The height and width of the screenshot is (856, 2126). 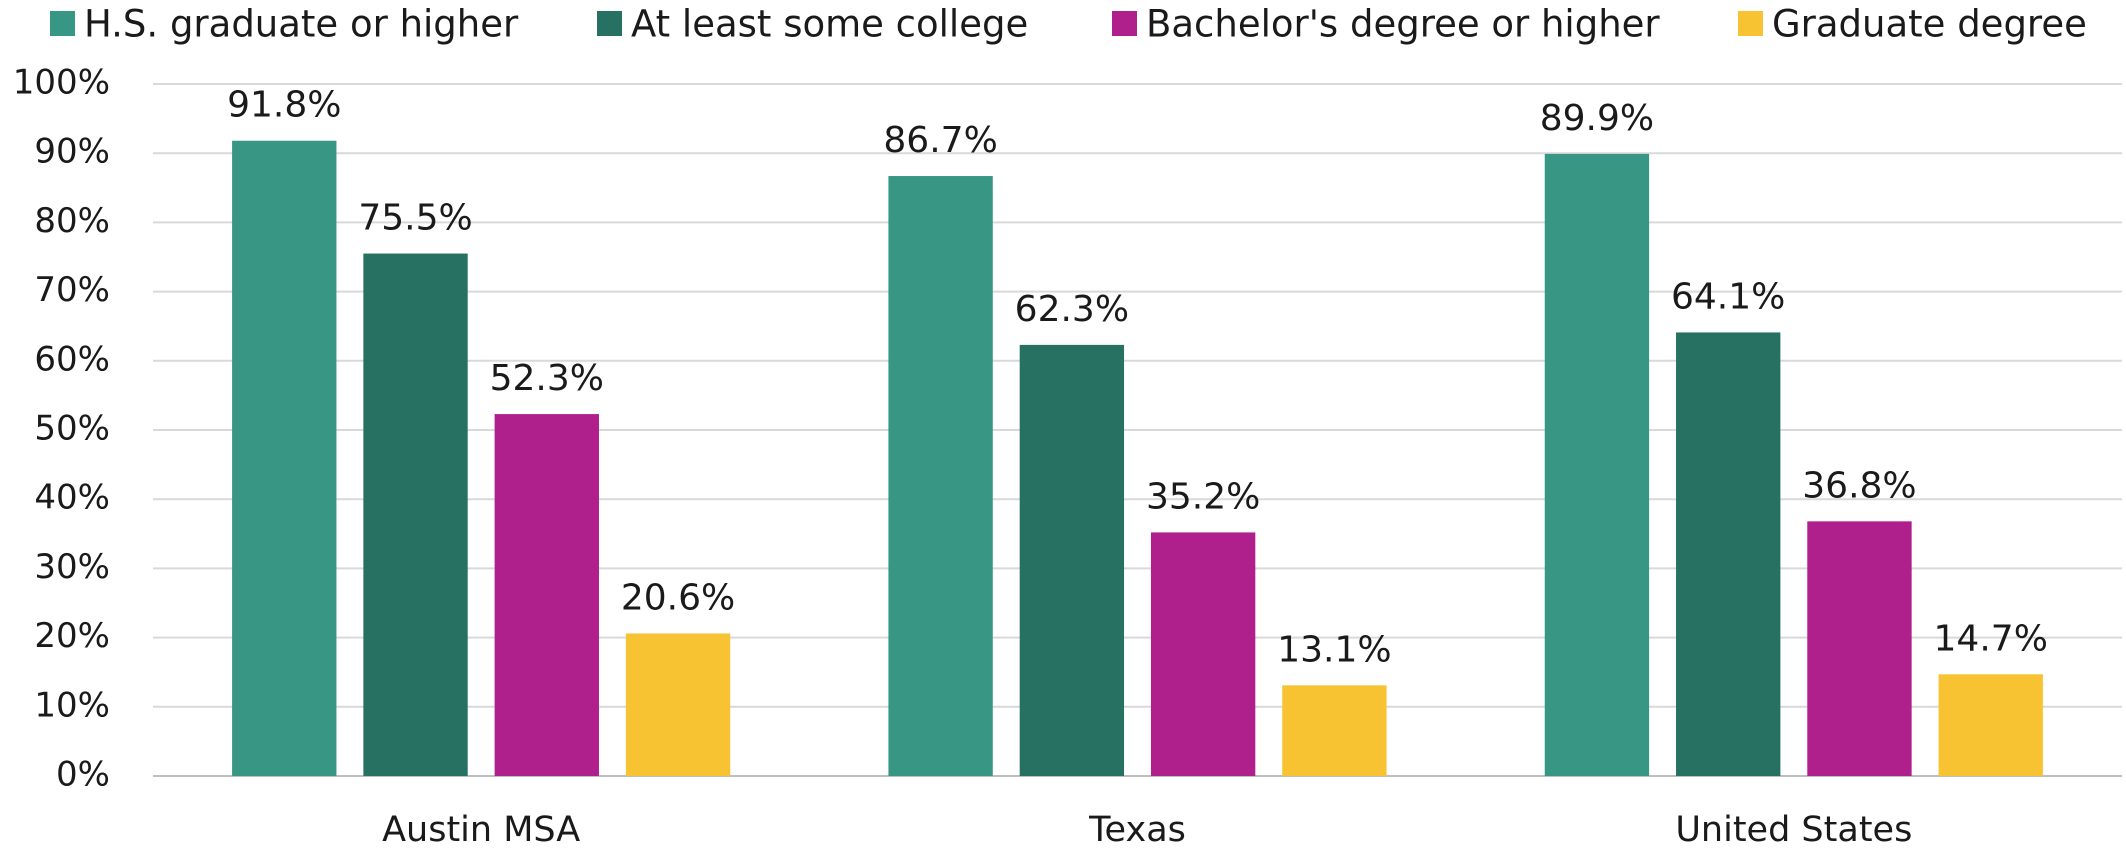 What do you see at coordinates (72, 498) in the screenshot?
I see `y-tick-label: 40%` at bounding box center [72, 498].